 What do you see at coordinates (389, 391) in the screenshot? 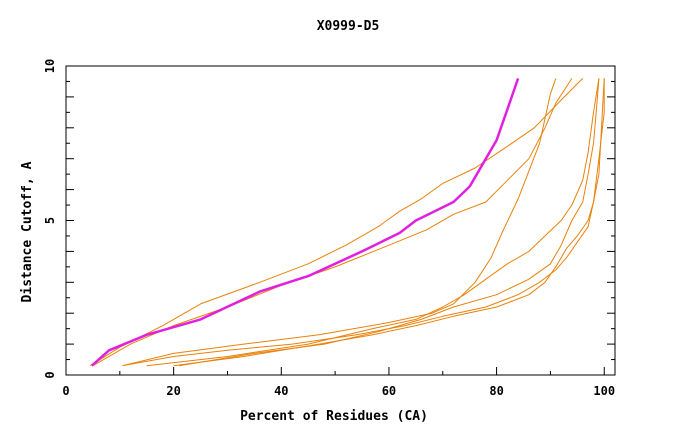
I see `x-tick-label: 60` at bounding box center [389, 391].